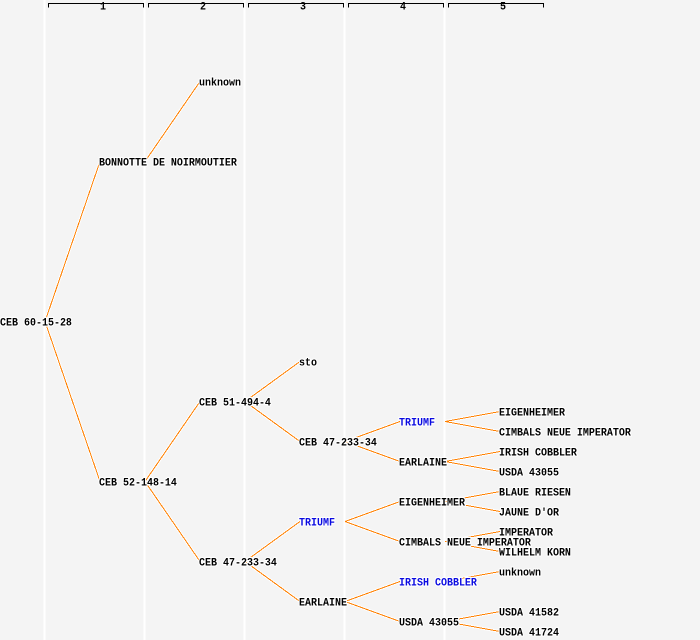 The height and width of the screenshot is (640, 700). What do you see at coordinates (235, 403) in the screenshot?
I see `svg-text: CEB 51-494-4` at bounding box center [235, 403].